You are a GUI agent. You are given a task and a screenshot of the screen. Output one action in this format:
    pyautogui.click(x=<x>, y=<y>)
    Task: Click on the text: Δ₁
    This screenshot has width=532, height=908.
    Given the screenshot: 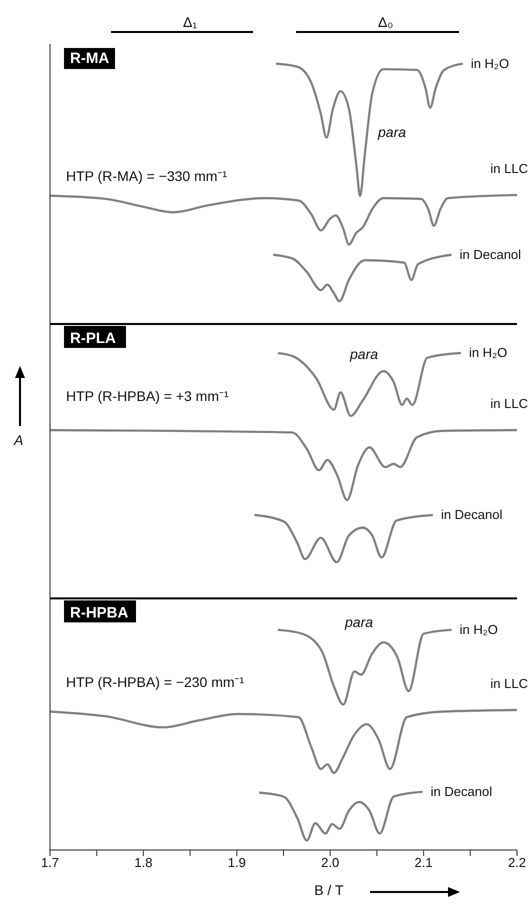 What is the action you would take?
    pyautogui.click(x=190, y=22)
    